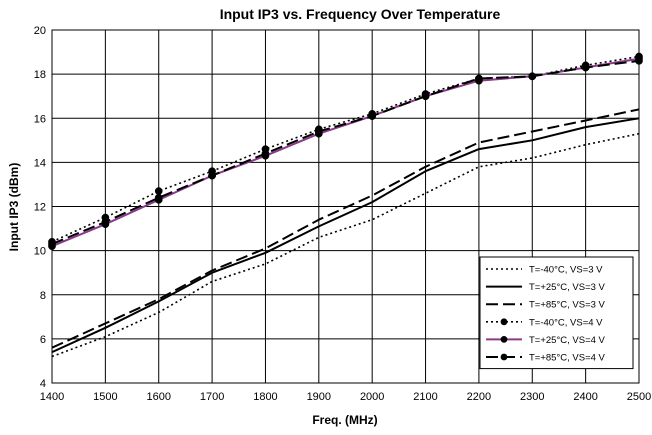 The width and height of the screenshot is (652, 435). I want to click on y-tick-label: 18, so click(40, 75).